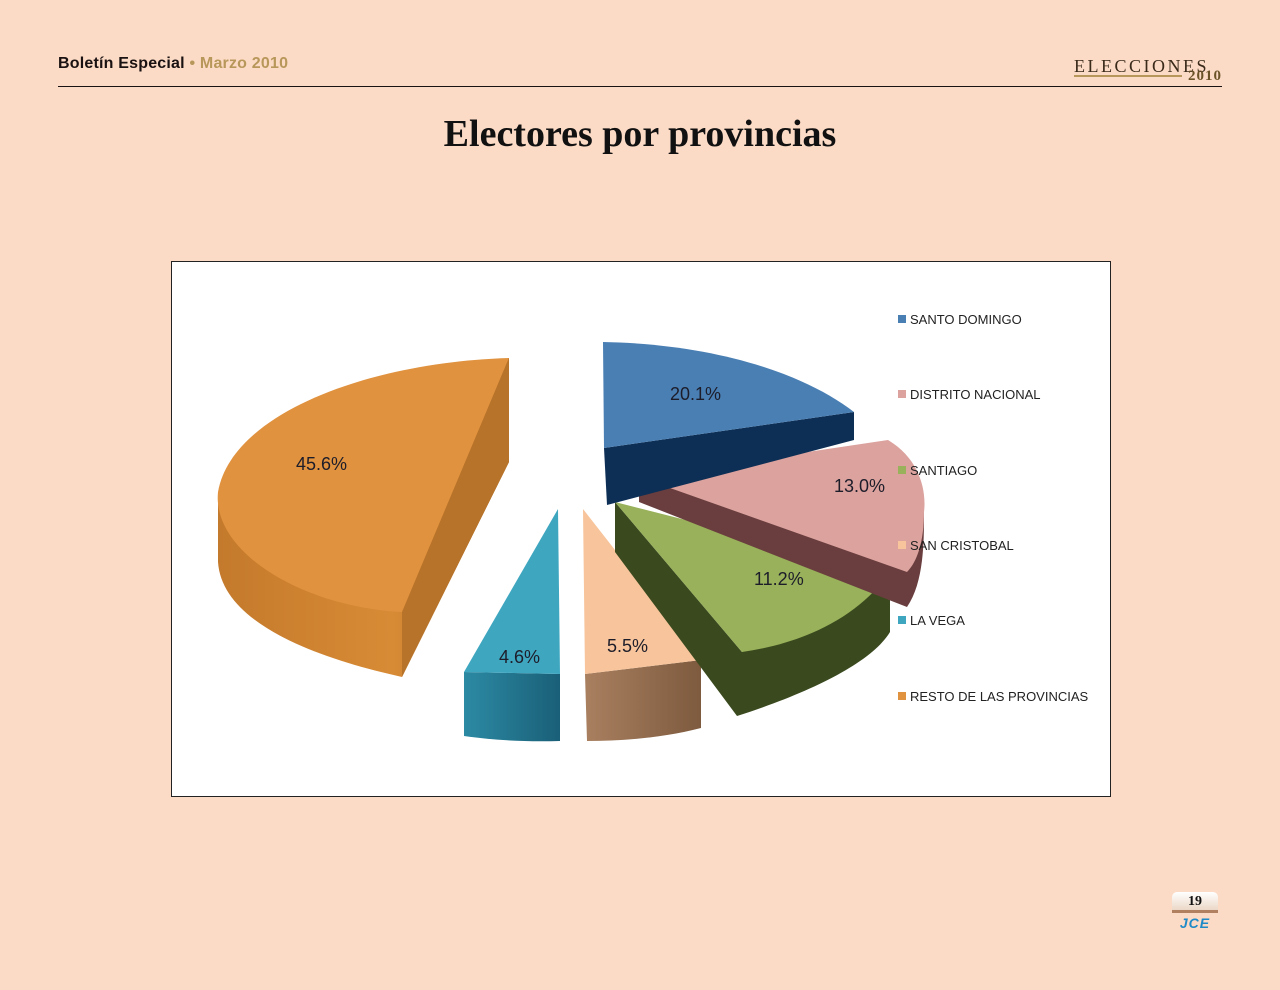 This screenshot has width=1280, height=990. I want to click on publication-header: Boletín Especial • Marzo 2010, so click(173, 64).